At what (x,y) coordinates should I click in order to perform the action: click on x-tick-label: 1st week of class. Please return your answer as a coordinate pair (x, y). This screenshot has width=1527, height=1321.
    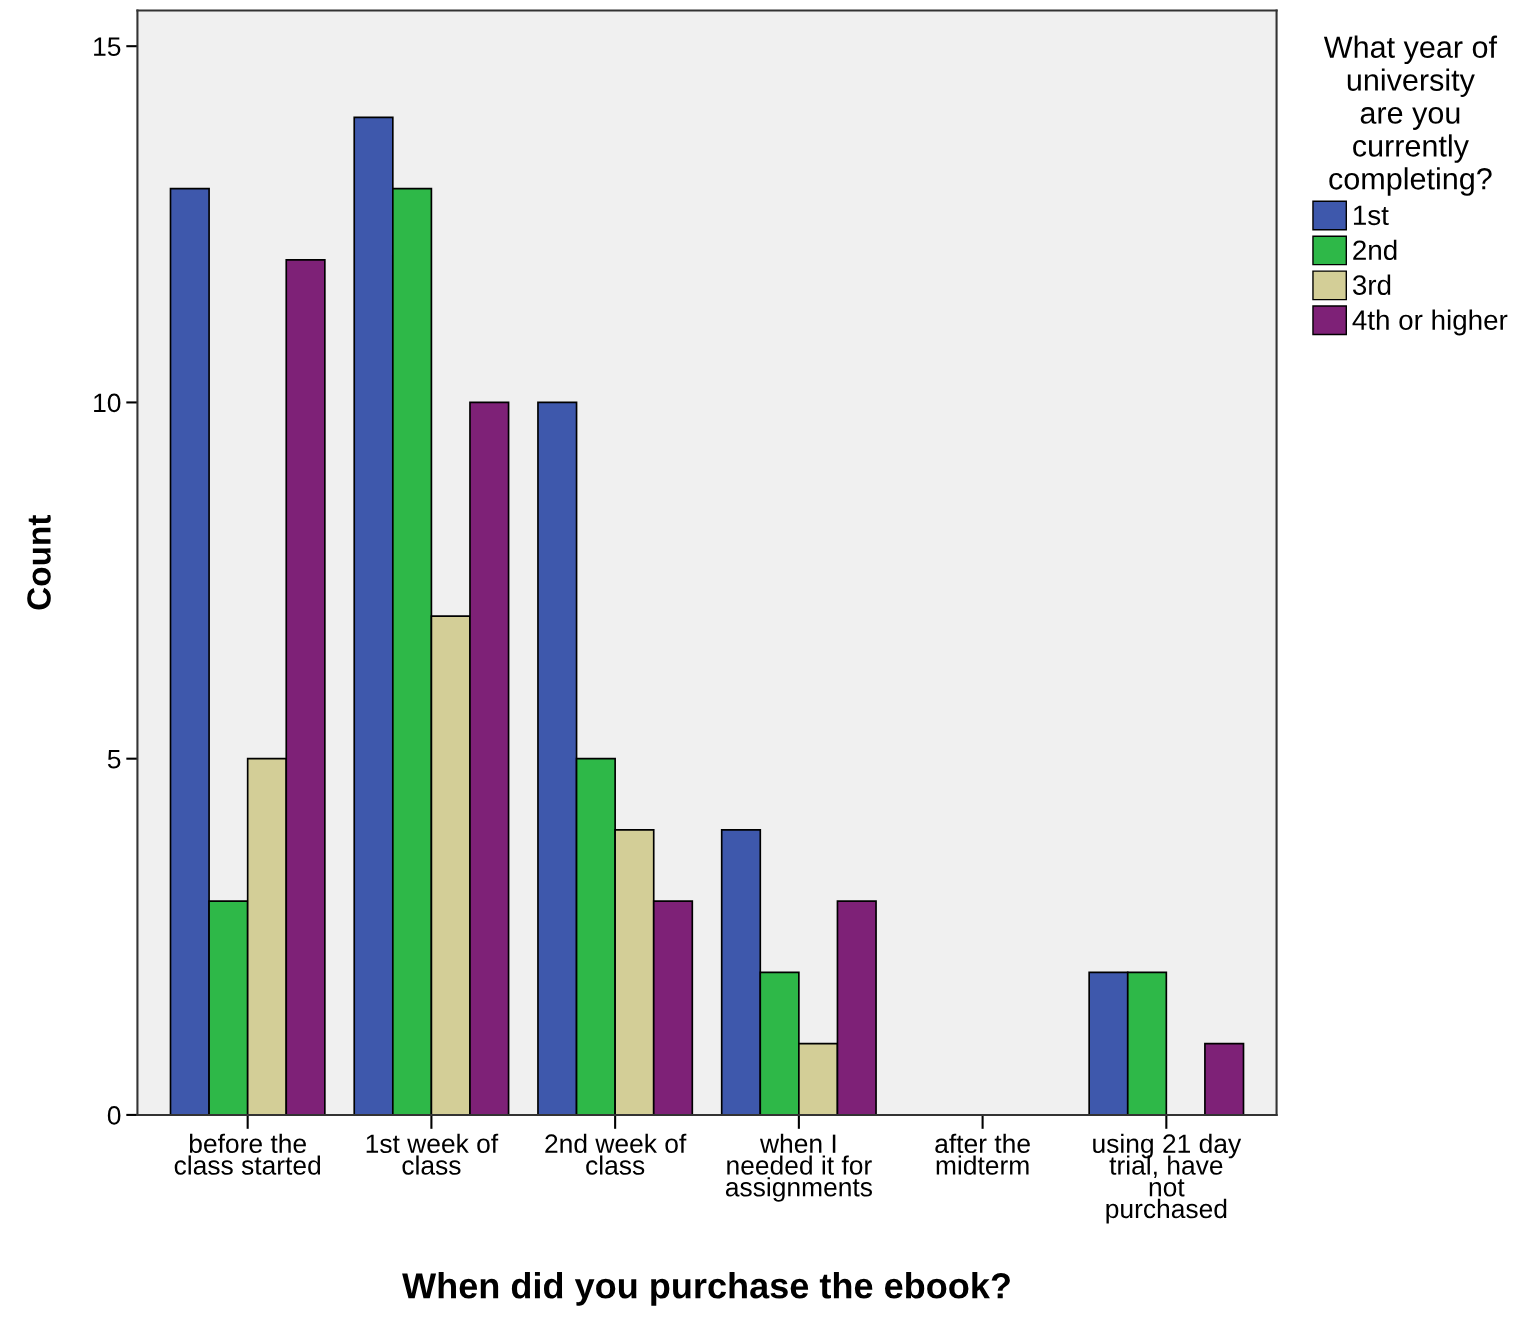
    Looking at the image, I should click on (432, 1154).